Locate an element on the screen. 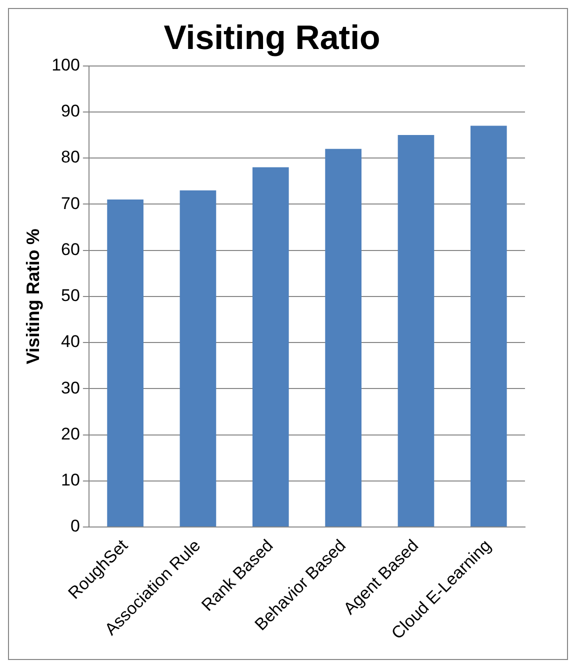  y-tick-label: 60 is located at coordinates (70, 249).